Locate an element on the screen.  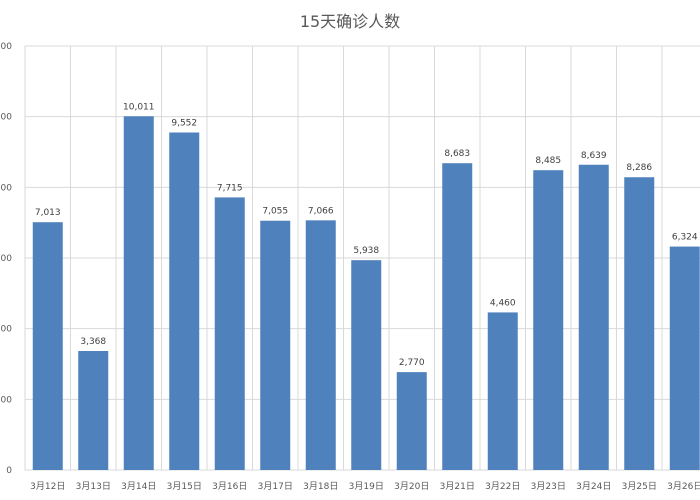
x-tick-label: 3月18日 is located at coordinates (320, 486).